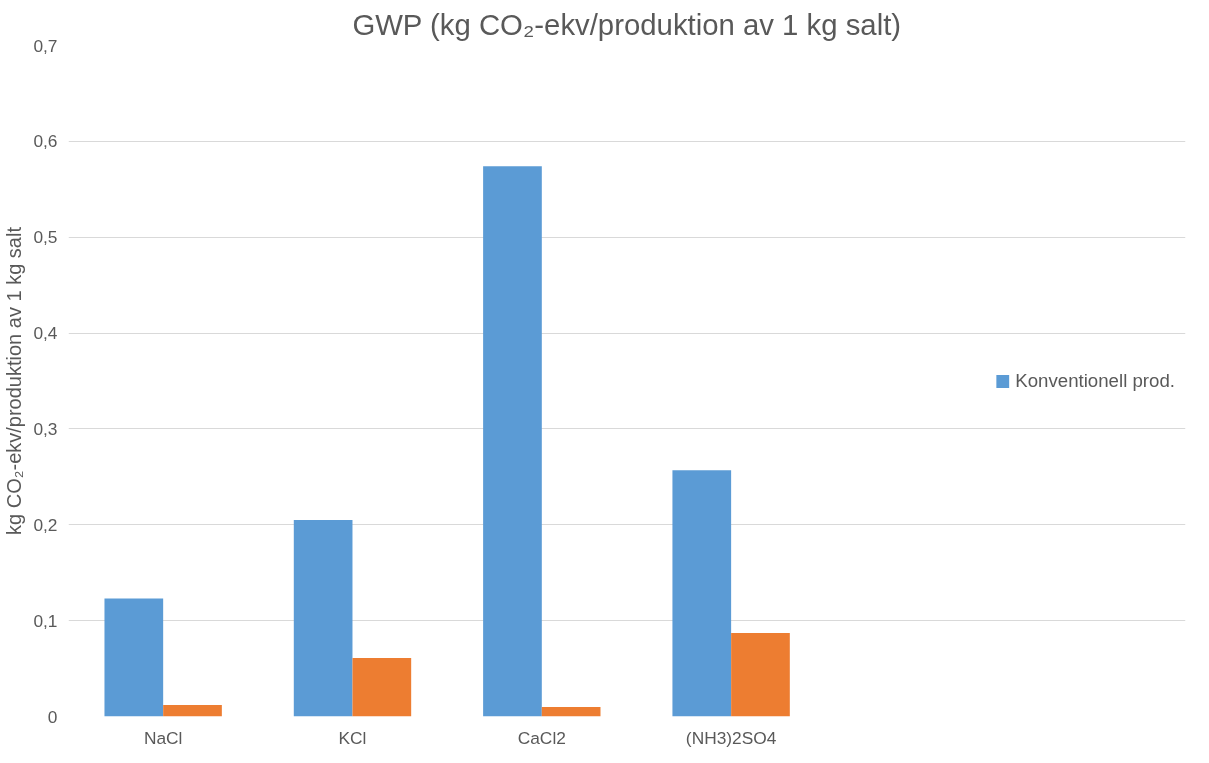 This screenshot has width=1209, height=763. Describe the element at coordinates (163, 737) in the screenshot. I see `x-tick-label: NaCl` at that location.